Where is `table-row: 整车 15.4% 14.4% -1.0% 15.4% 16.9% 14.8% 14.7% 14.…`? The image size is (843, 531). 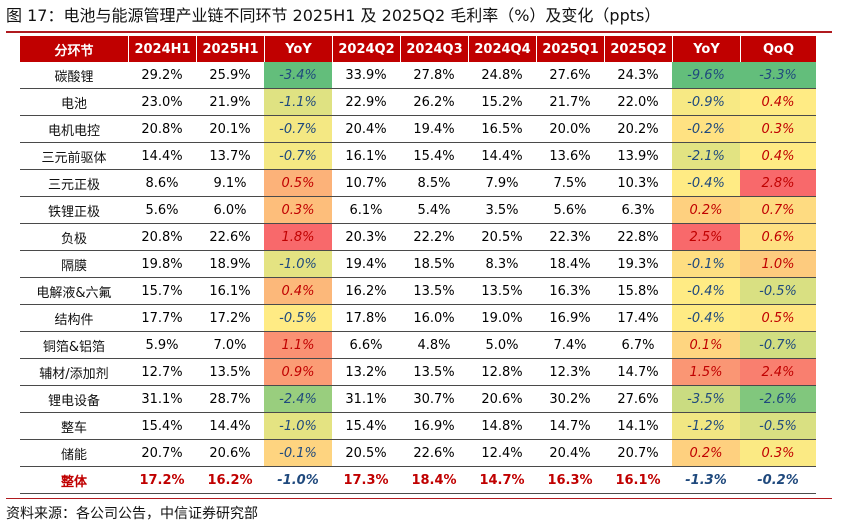
table-row: 整车 15.4% 14.4% -1.0% 15.4% 16.9% 14.8% 14.7% 14.… is located at coordinates (418, 426).